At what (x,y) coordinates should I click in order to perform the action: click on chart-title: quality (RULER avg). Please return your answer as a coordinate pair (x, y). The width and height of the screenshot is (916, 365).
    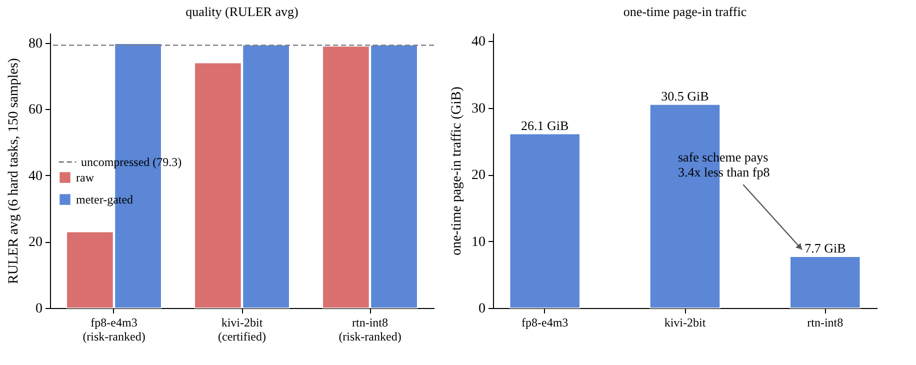
    Looking at the image, I should click on (242, 11).